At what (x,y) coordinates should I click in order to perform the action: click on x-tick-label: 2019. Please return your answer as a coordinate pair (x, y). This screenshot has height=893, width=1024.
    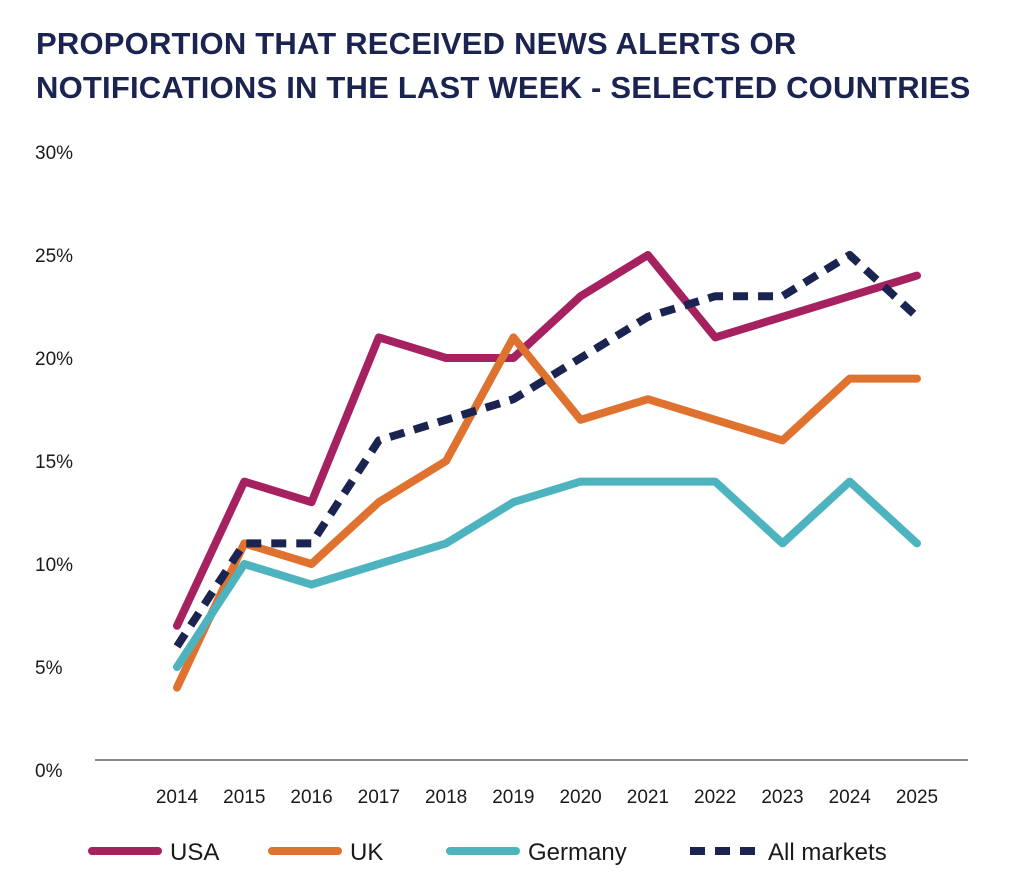
    Looking at the image, I should click on (513, 797).